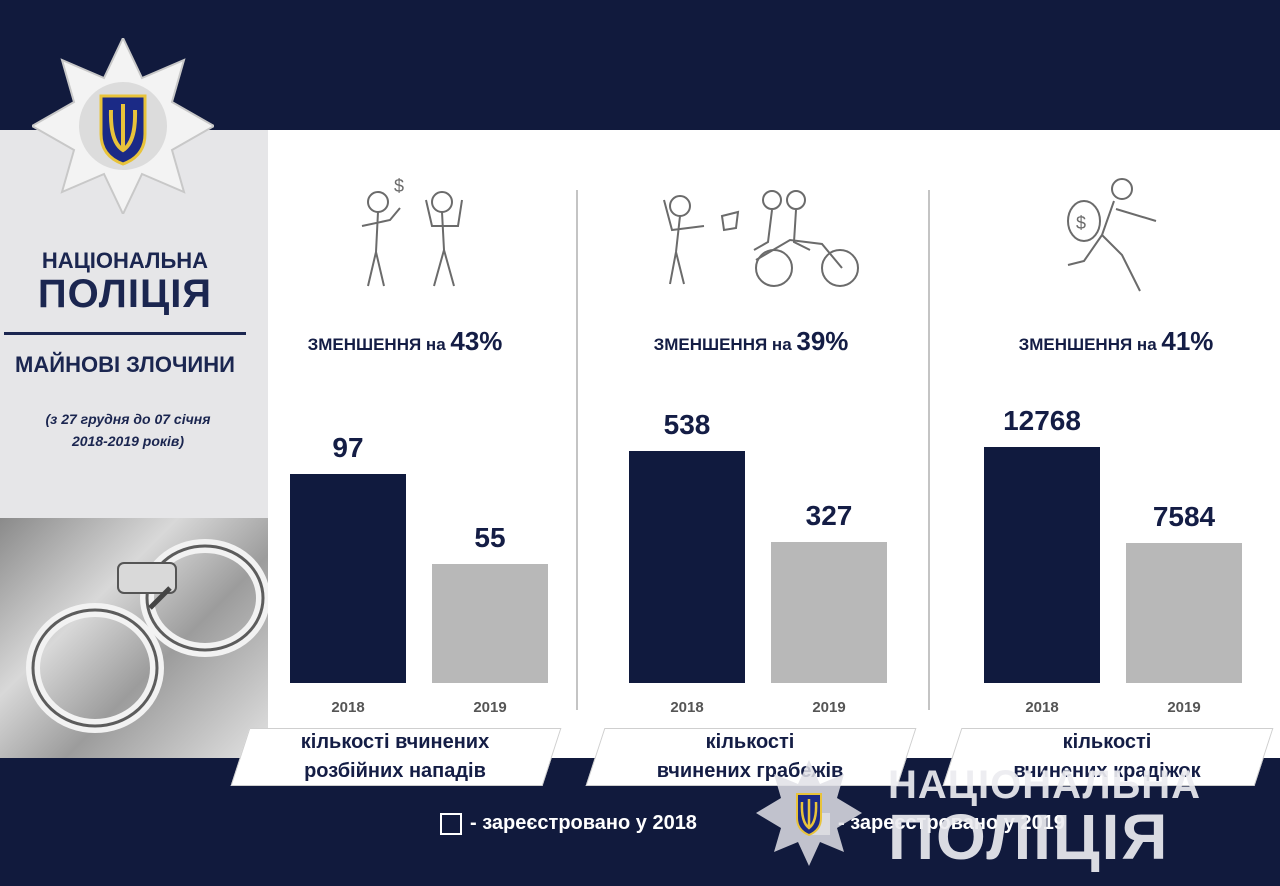 The width and height of the screenshot is (1280, 886). Describe the element at coordinates (128, 419) in the screenshot. I see `period-line1: (з 27 грудня до 07 січня` at that location.